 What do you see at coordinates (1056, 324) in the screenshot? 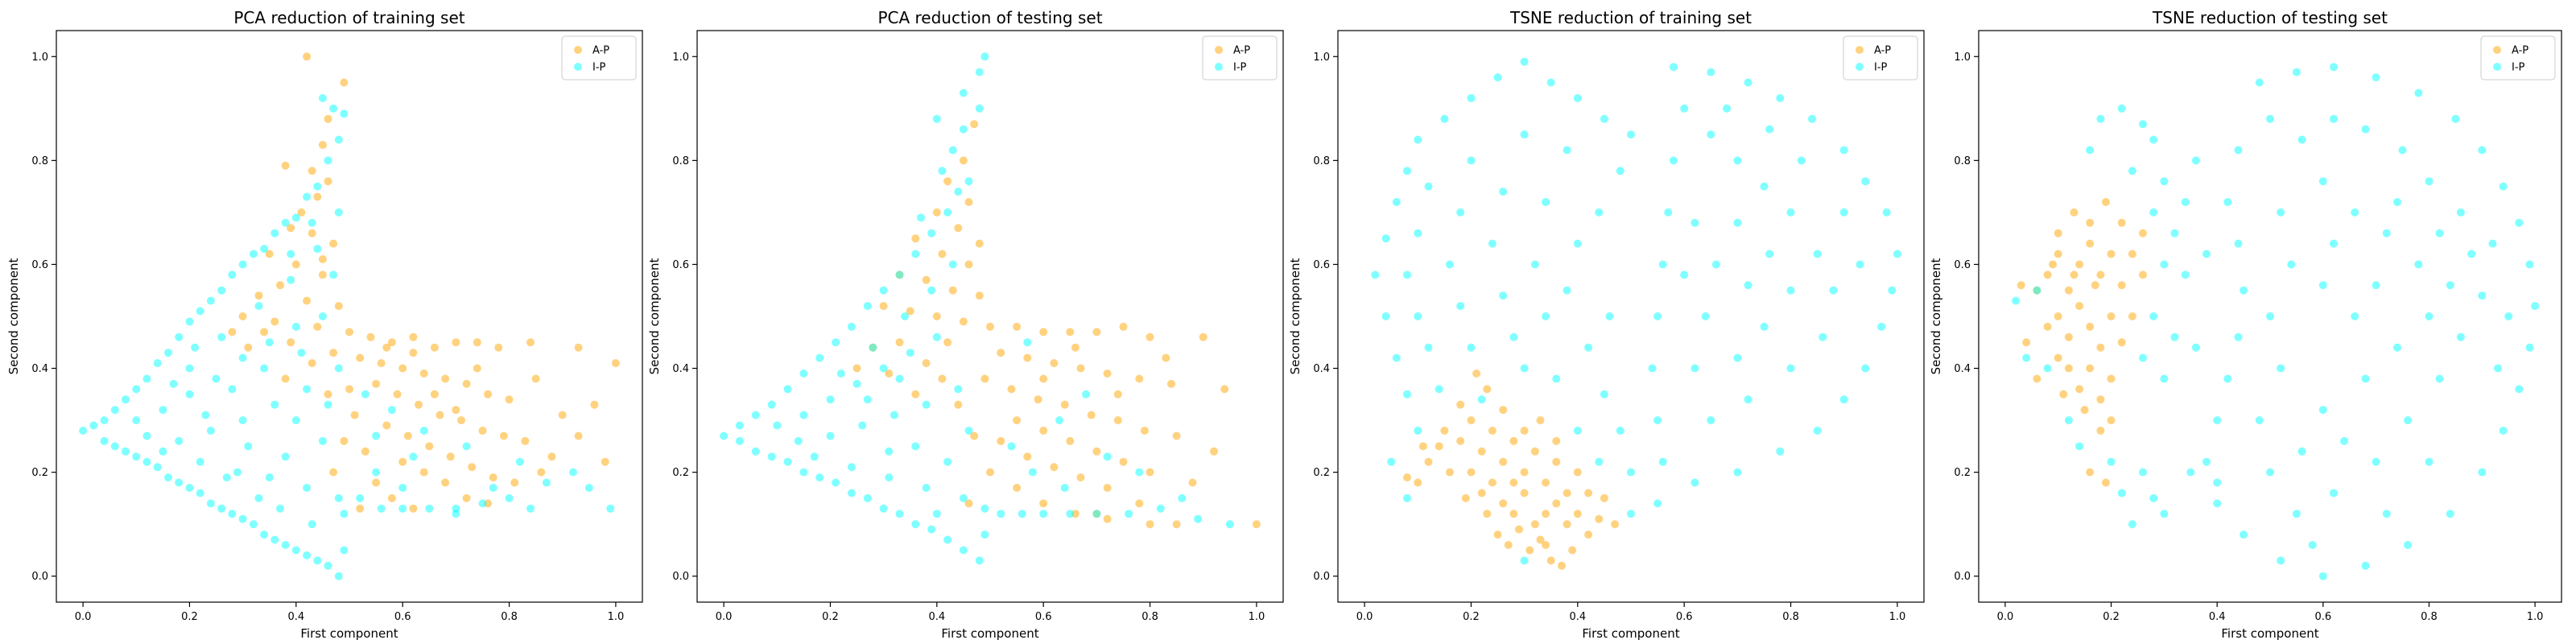
I see `series-a-p` at bounding box center [1056, 324].